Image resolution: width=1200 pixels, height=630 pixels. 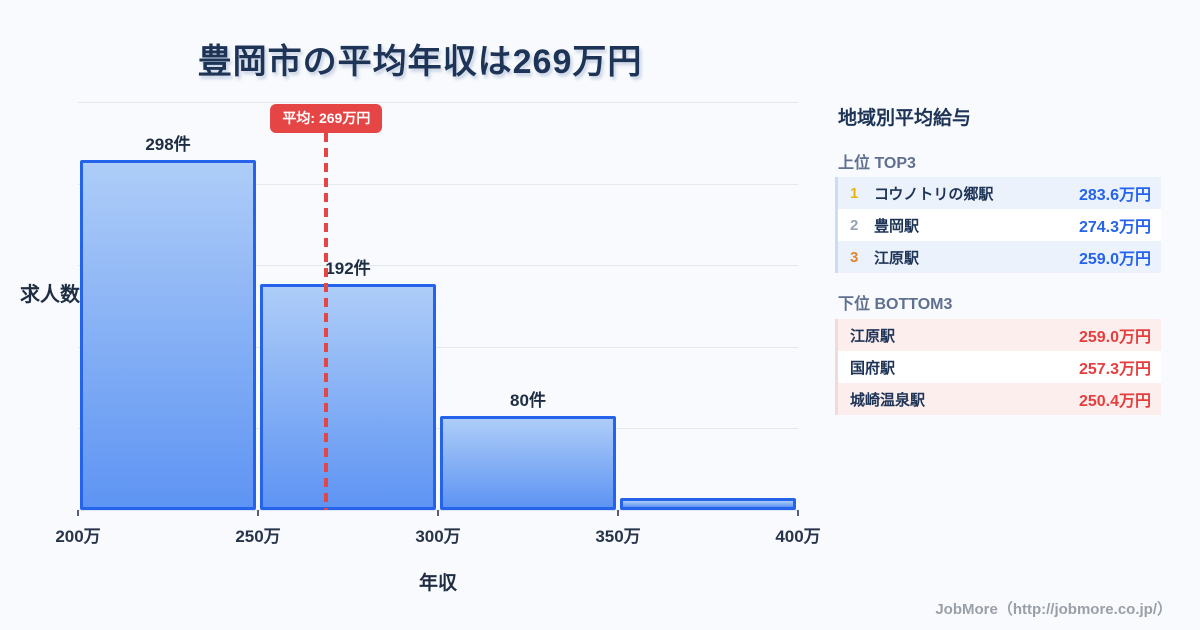 What do you see at coordinates (1114, 369) in the screenshot?
I see `salary-value: 257.3万円` at bounding box center [1114, 369].